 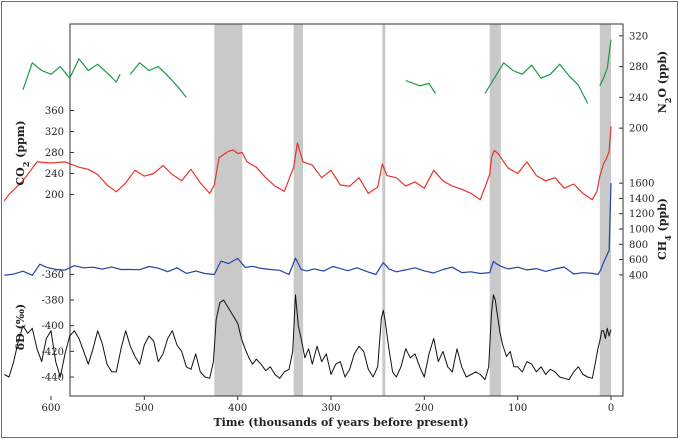 I want to click on ch4-tick-label-6: 1600, so click(x=641, y=184).